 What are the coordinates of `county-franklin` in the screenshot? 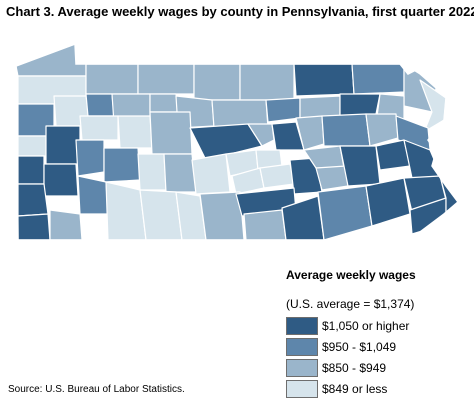 It's located at (222, 215).